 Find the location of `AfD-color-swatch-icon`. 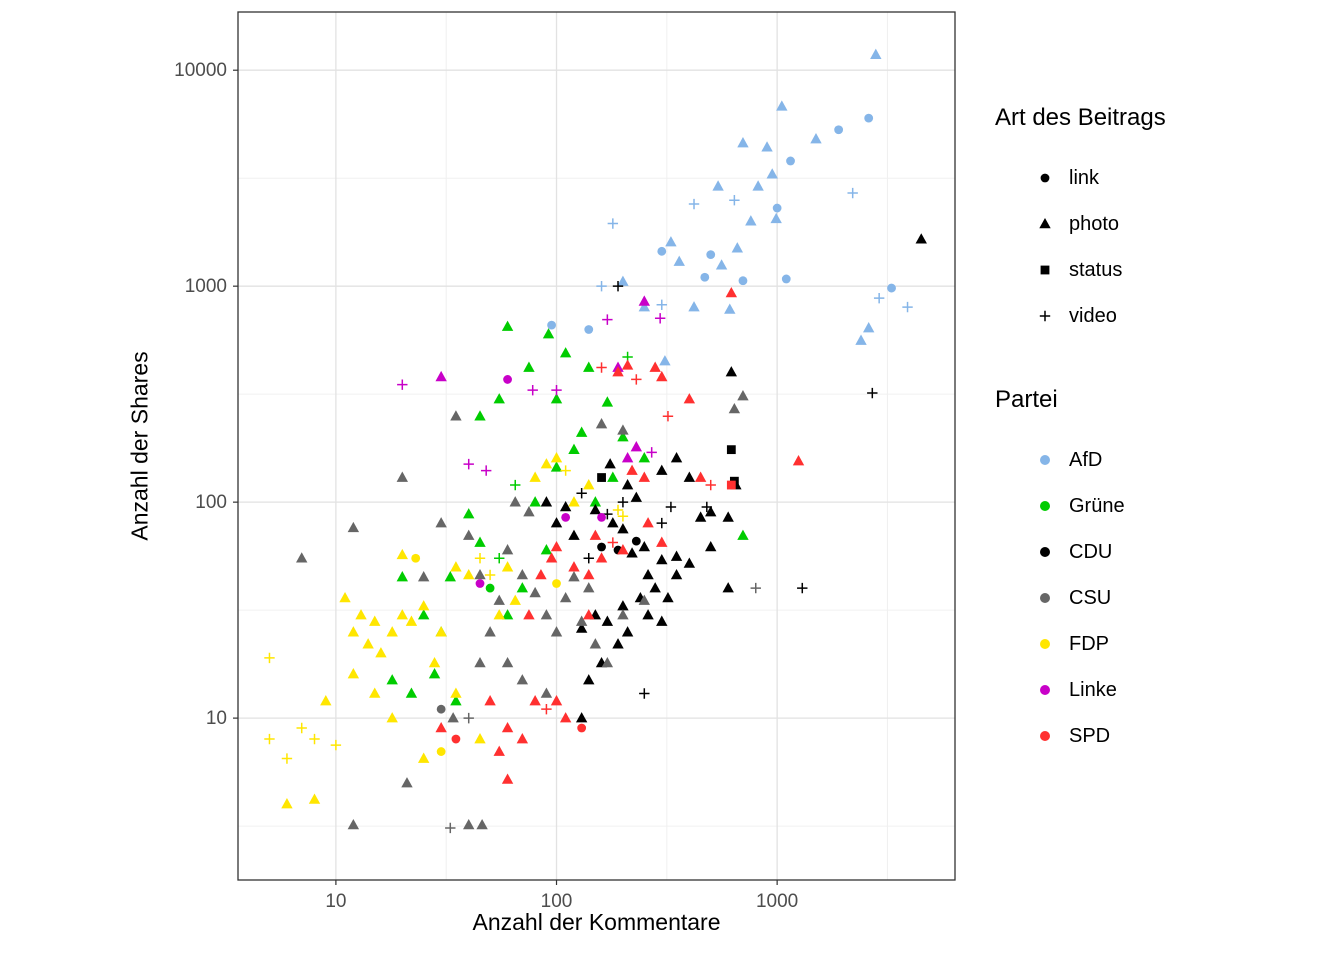

AfD-color-swatch-icon is located at coordinates (1045, 460).